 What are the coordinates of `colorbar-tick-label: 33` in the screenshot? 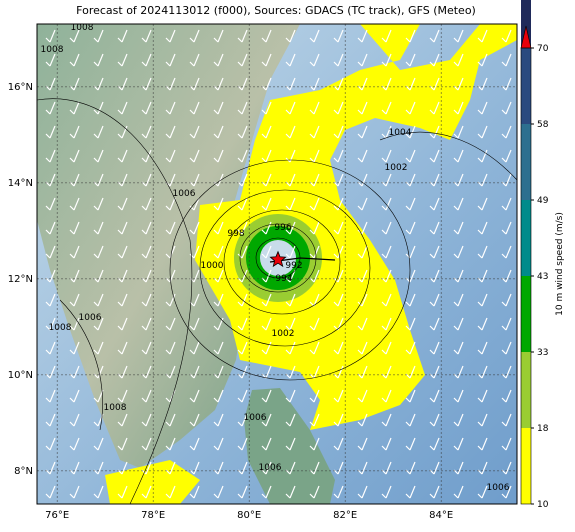 It's located at (542, 353).